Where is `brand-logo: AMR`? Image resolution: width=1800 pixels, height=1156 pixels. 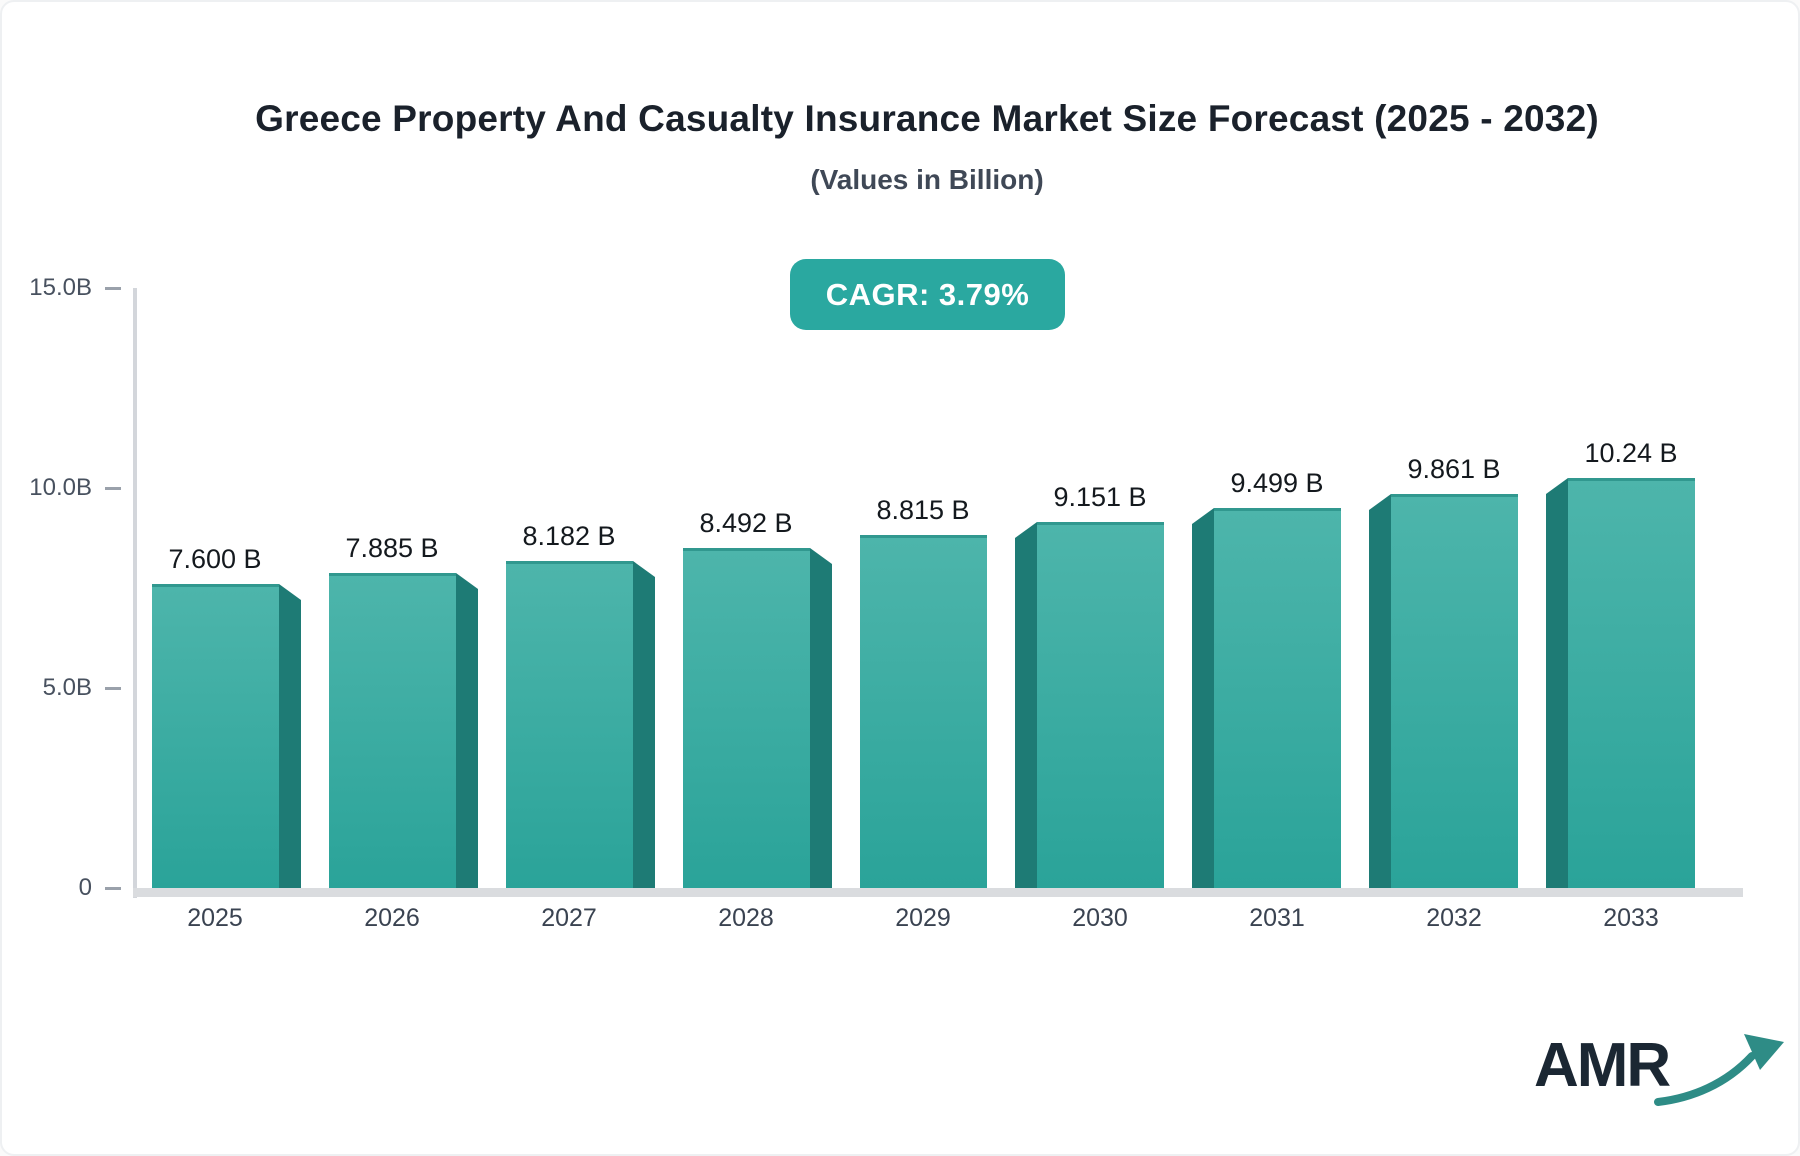 brand-logo: AMR is located at coordinates (1659, 1077).